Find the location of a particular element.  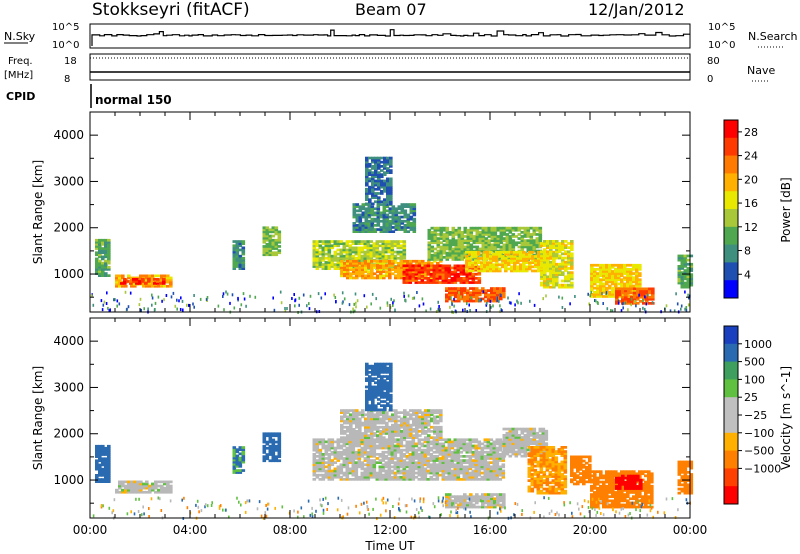

power-y-axis-label: Slant Range [km] is located at coordinates (38, 212).